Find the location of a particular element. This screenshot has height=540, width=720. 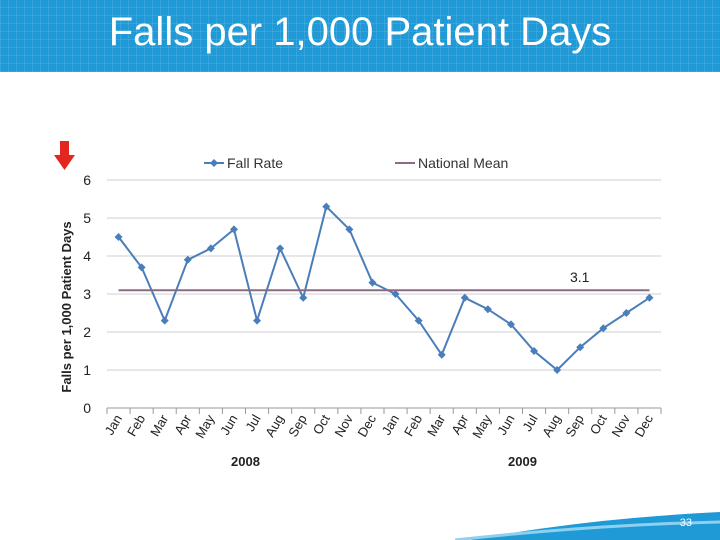

y-tick-label: 1 is located at coordinates (87, 370).